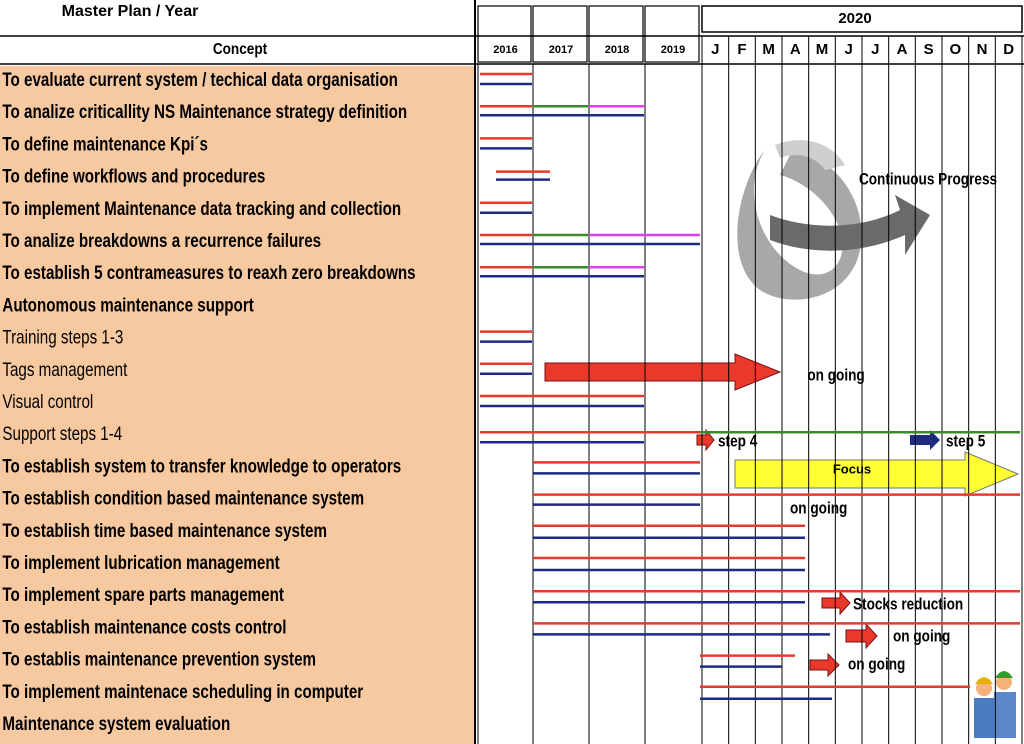 This screenshot has height=744, width=1024. What do you see at coordinates (994, 703) in the screenshot?
I see `workers-icon` at bounding box center [994, 703].